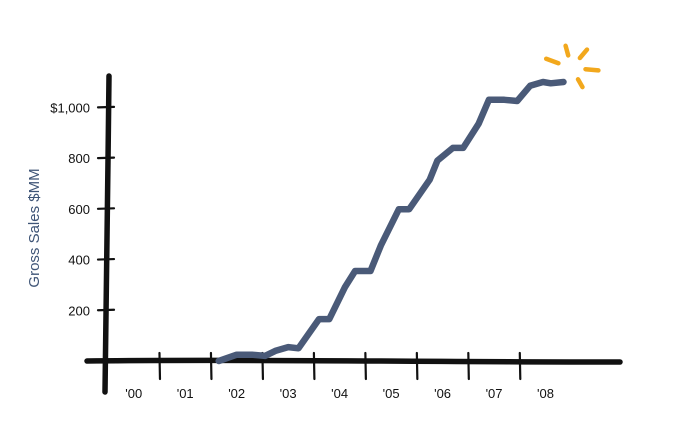 The height and width of the screenshot is (432, 697). Describe the element at coordinates (494, 393) in the screenshot. I see `x-tick-label: '07` at that location.